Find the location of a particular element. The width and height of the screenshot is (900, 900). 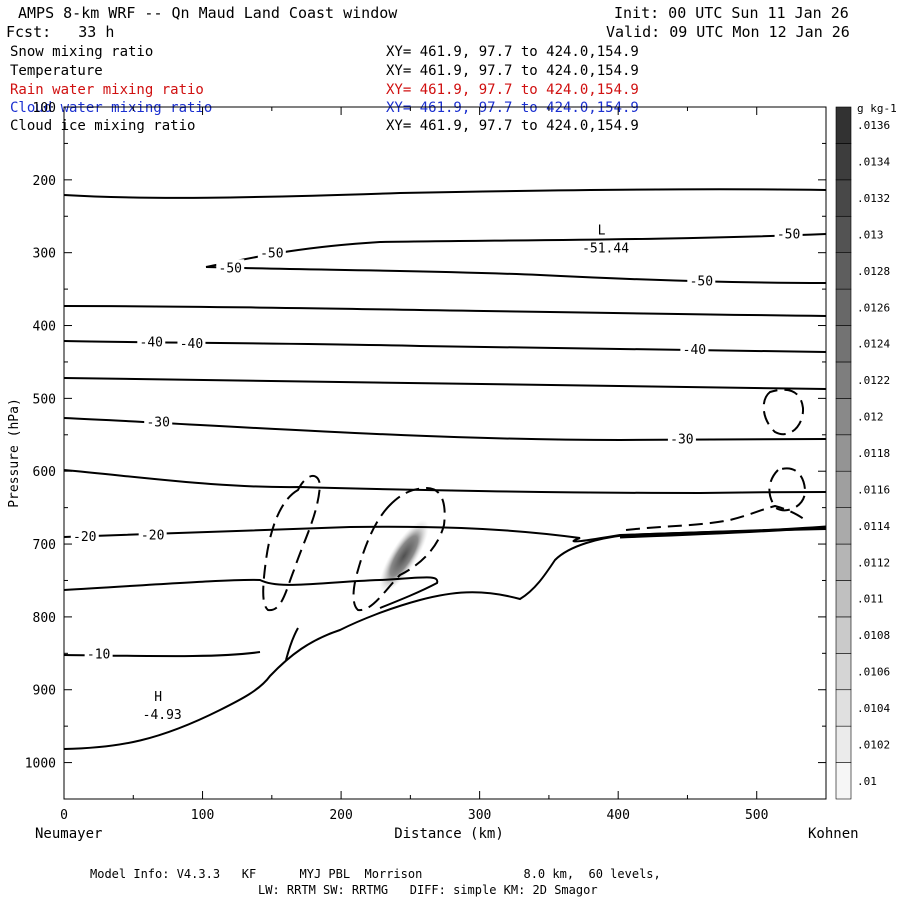

colorbar-label: .0124 is located at coordinates (873, 344).